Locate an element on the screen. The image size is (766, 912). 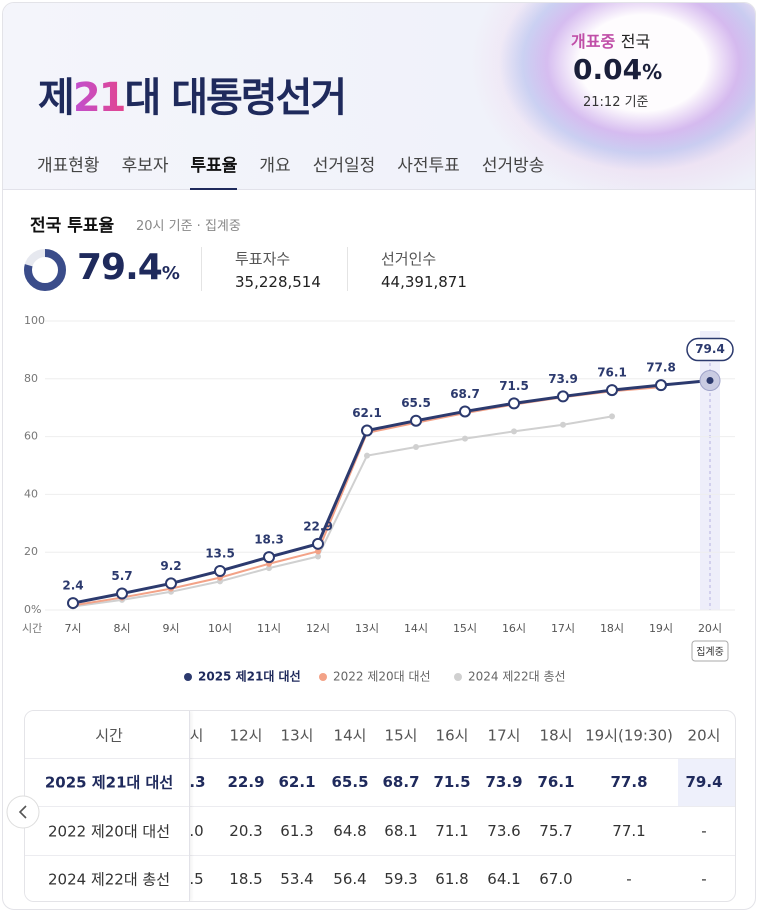
value-label: 18.3 is located at coordinates (269, 540).